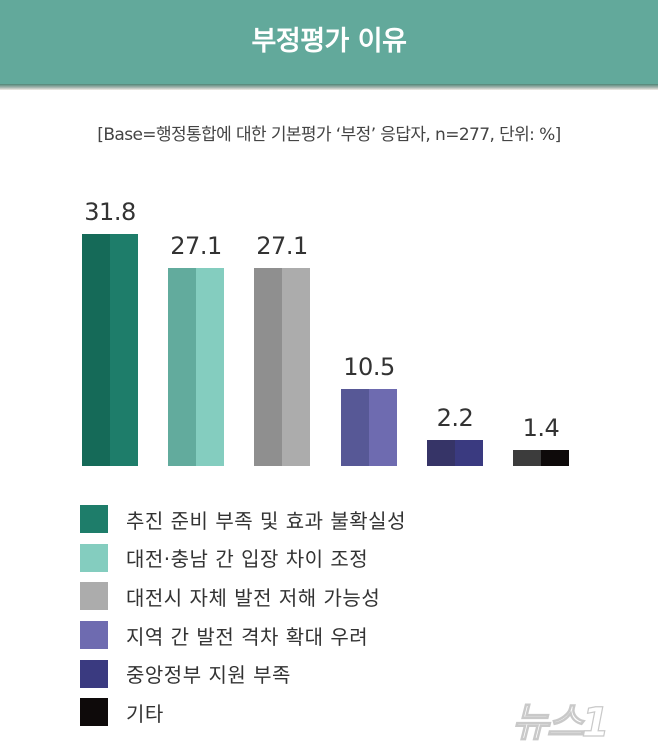 The image size is (658, 753). I want to click on legend-label: 대전·충남 간 입장 차이 조정, so click(247, 559).